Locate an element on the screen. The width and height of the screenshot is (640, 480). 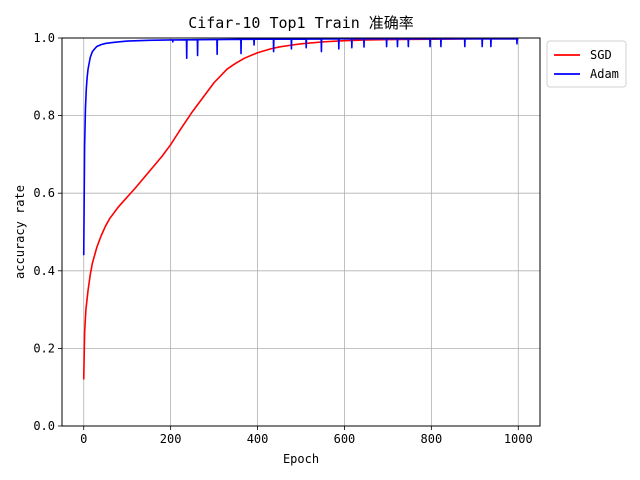
chart-title: Cifar-10 Top1 Train 准确率 is located at coordinates (301, 23).